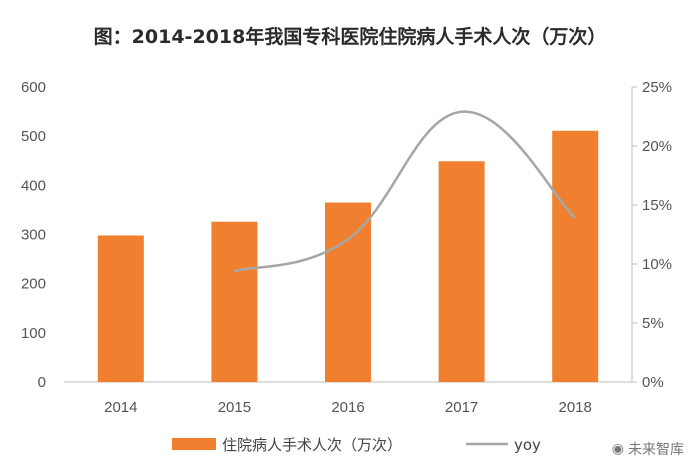 This screenshot has width=700, height=469. I want to click on x-tick-label: 2016, so click(347, 407).